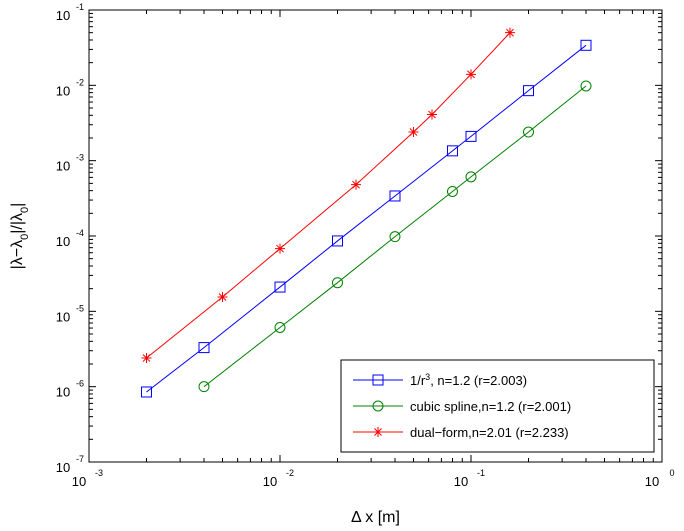 The image size is (684, 531). Describe the element at coordinates (80, 7) in the screenshot. I see `y-tick-exponent: -1` at that location.